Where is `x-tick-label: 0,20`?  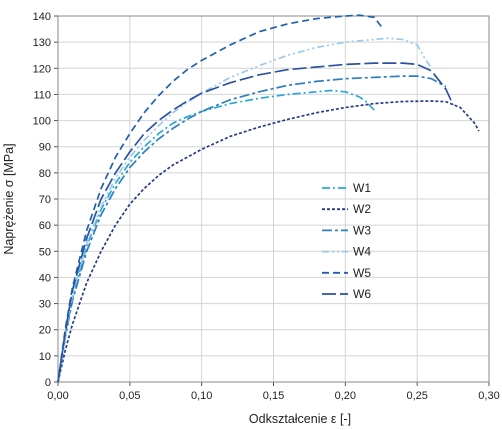 x-tick-label: 0,20 is located at coordinates (345, 396).